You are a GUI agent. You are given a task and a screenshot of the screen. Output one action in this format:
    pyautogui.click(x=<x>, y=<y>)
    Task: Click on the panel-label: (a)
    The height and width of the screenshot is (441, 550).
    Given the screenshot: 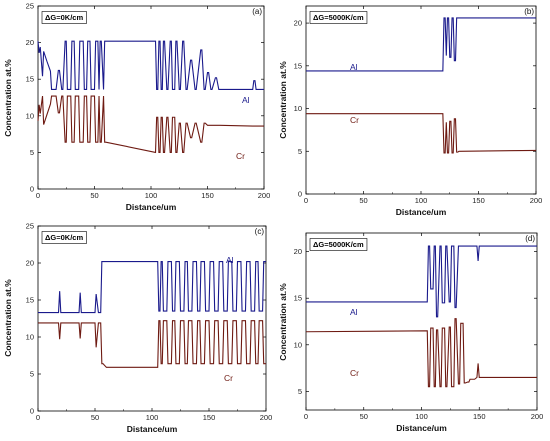 What is the action you would take?
    pyautogui.click(x=257, y=11)
    